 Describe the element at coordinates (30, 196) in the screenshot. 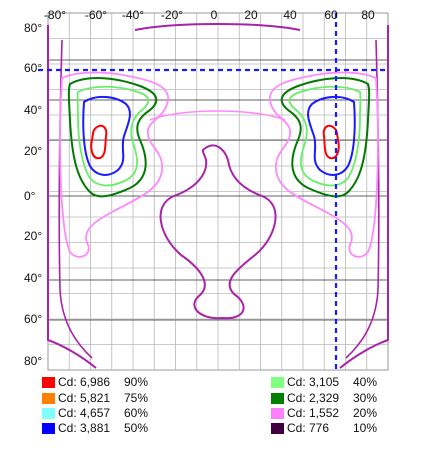

I see `y-tick-label: 0°` at that location.